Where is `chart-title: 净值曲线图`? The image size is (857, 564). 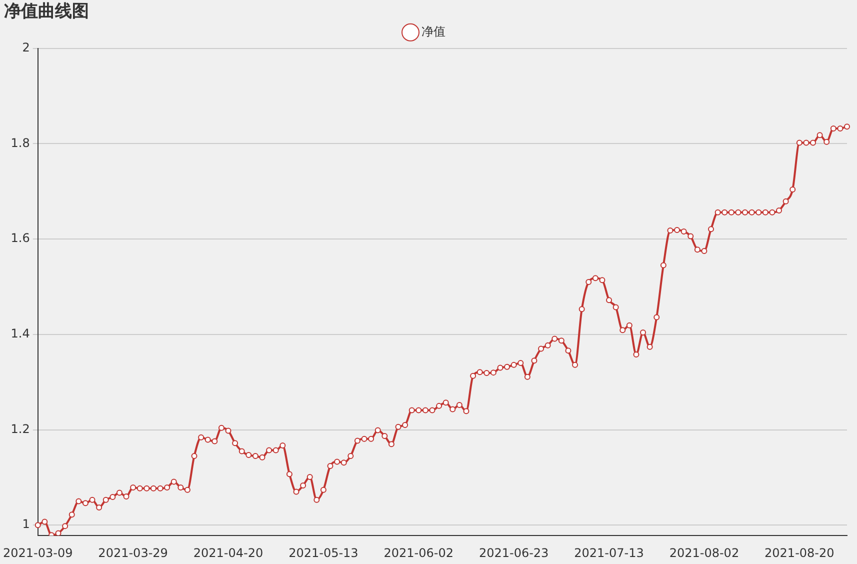
chart-title: 净值曲线图 is located at coordinates (46, 12).